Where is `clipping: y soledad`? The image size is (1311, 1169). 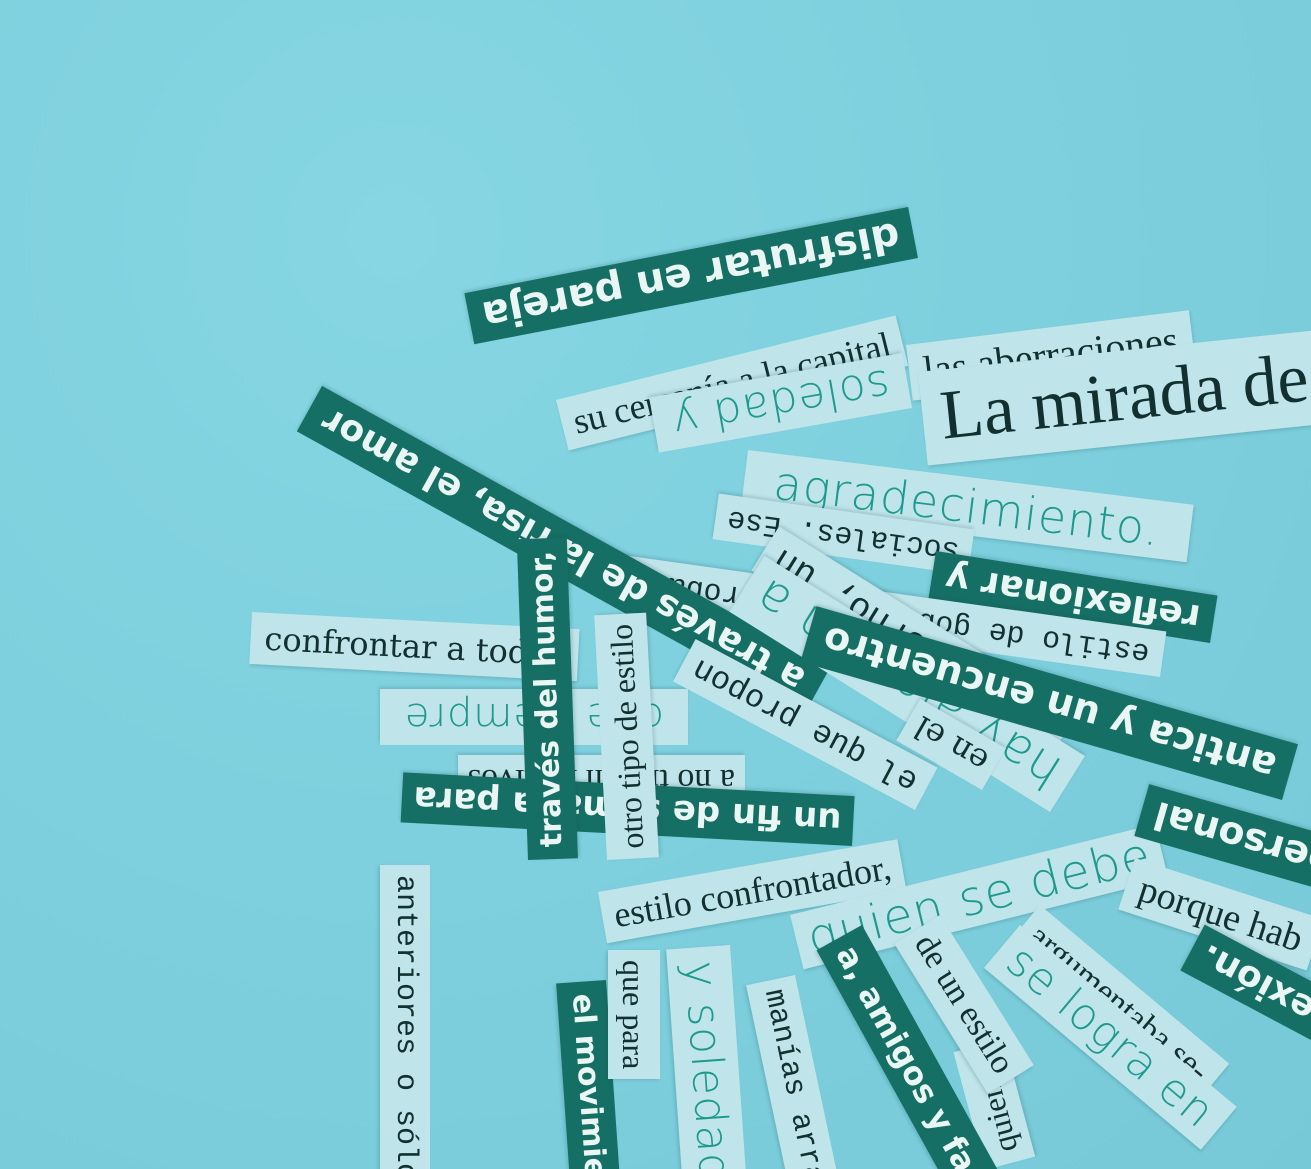 clipping: y soledad is located at coordinates (707, 1057).